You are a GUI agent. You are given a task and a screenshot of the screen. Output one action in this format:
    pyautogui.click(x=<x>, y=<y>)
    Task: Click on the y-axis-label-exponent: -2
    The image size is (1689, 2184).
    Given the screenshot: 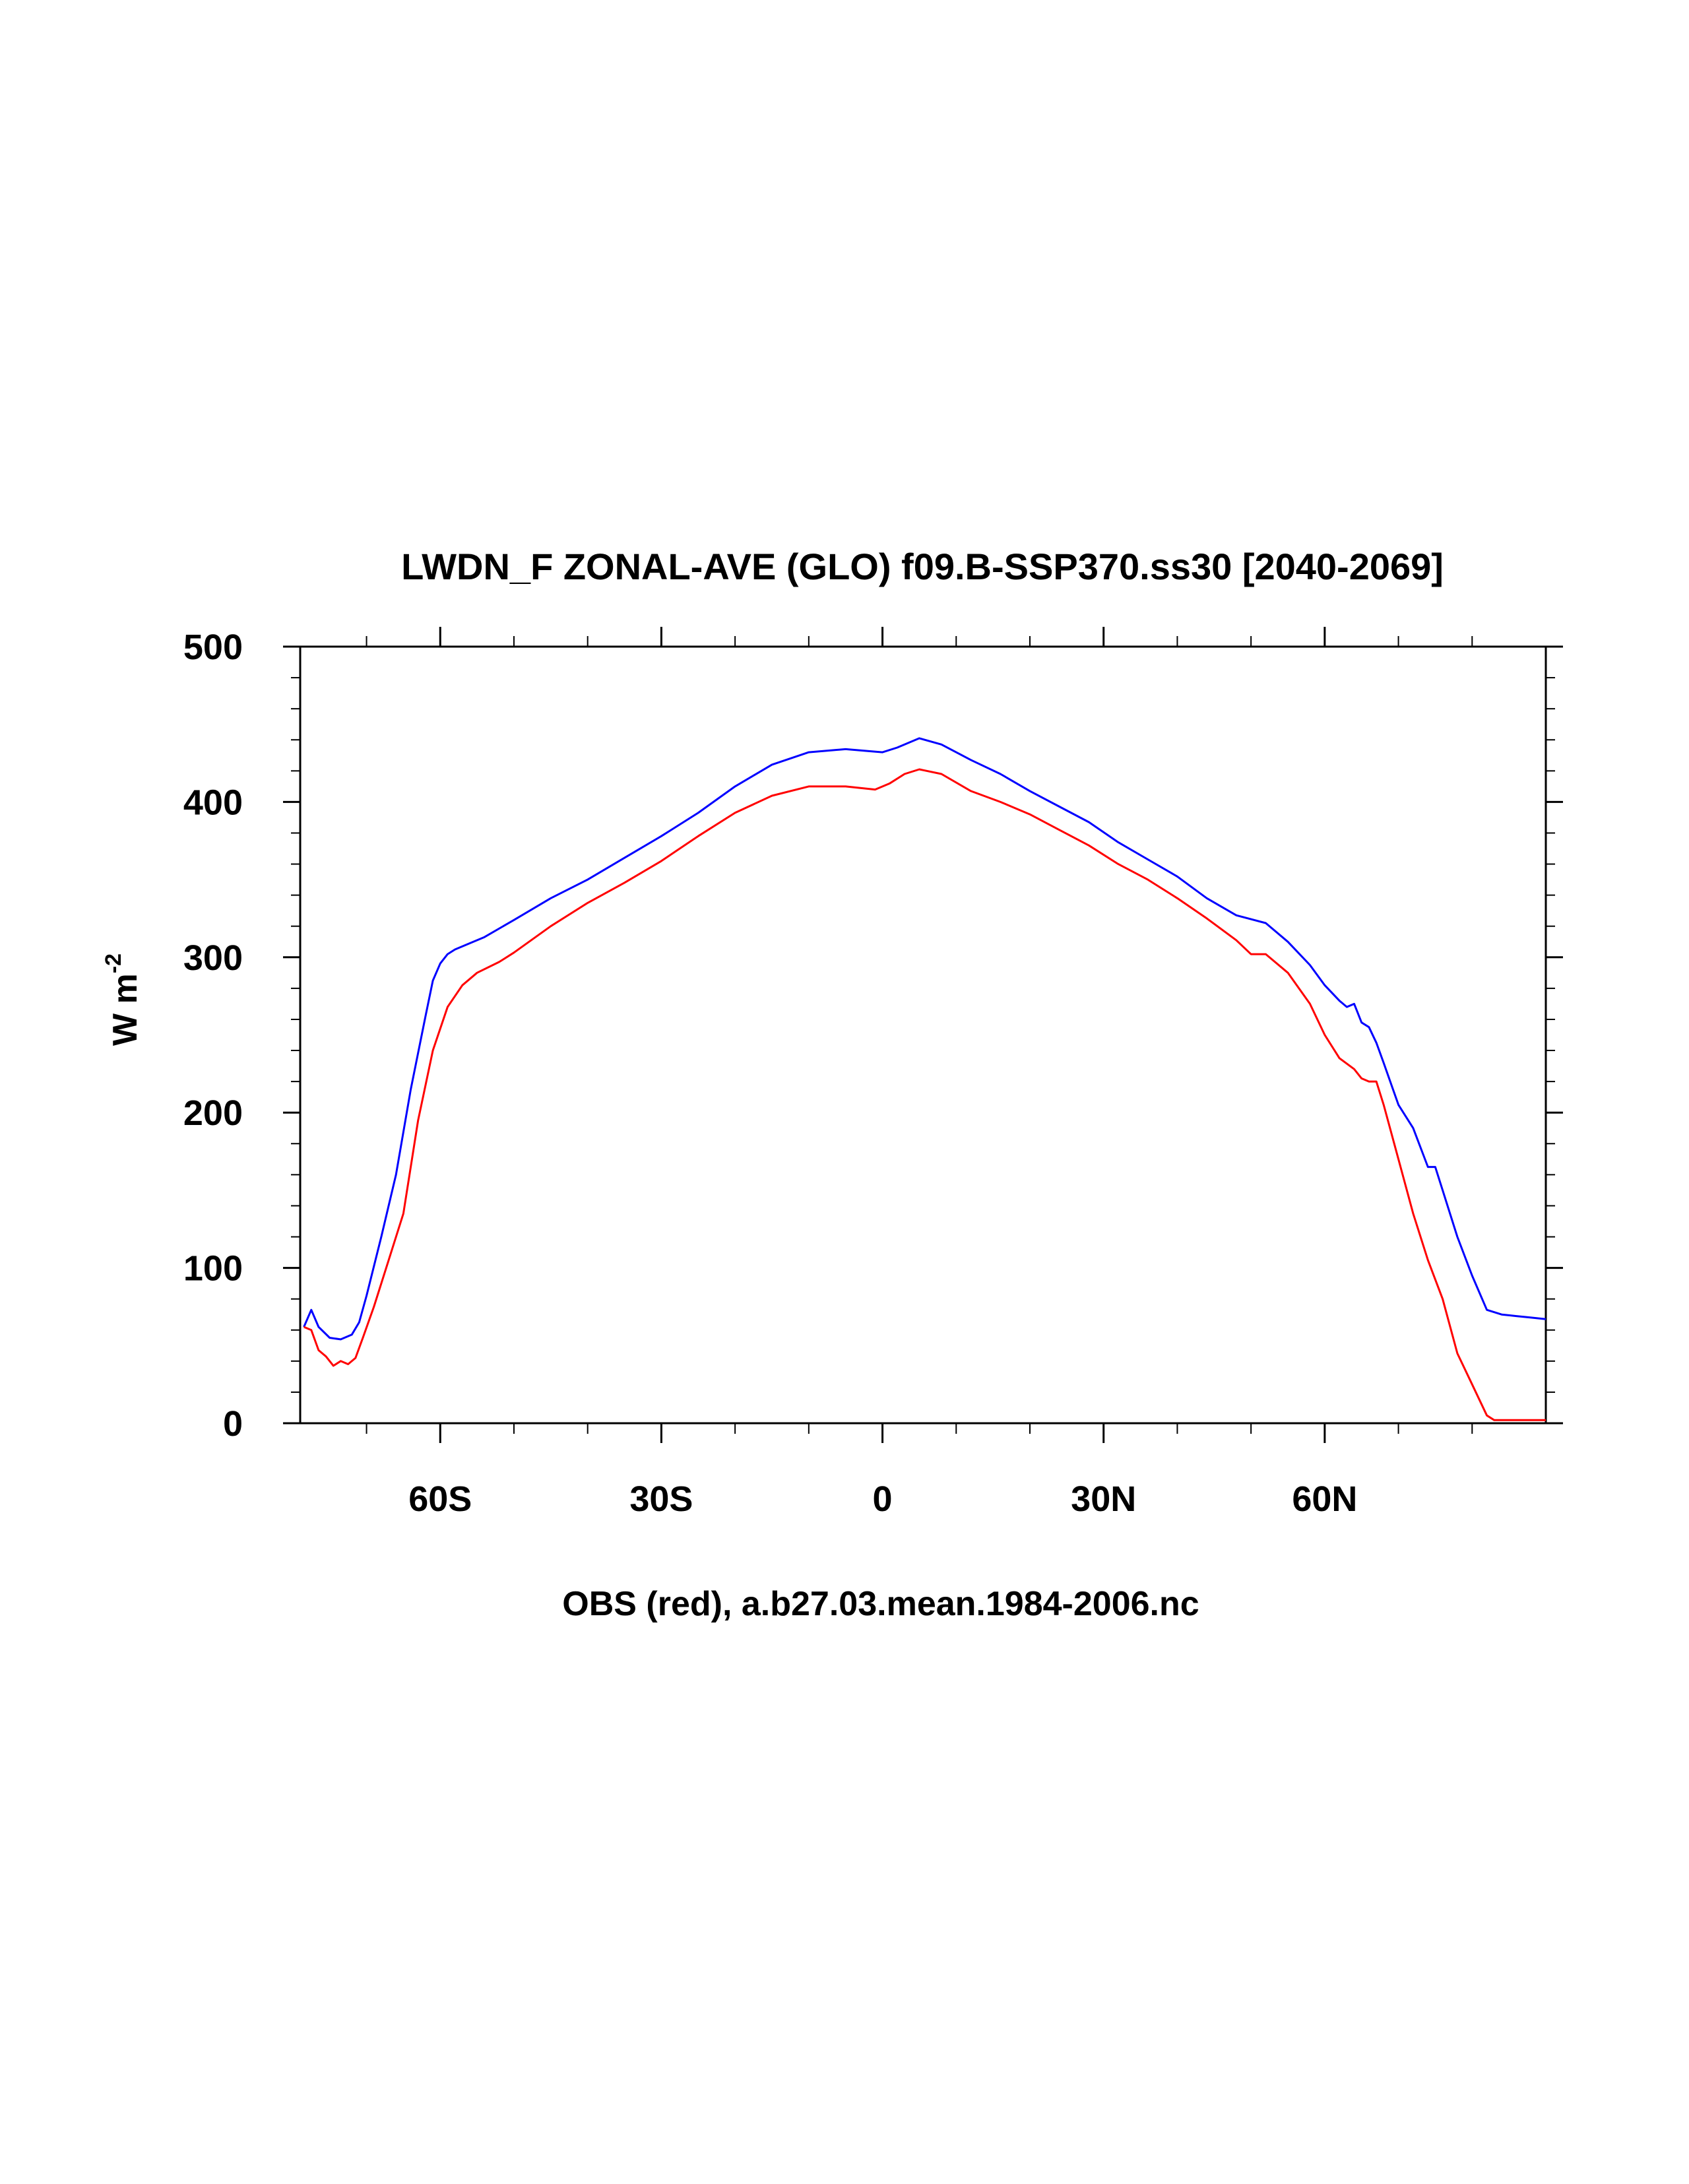 What is the action you would take?
    pyautogui.click(x=113, y=963)
    